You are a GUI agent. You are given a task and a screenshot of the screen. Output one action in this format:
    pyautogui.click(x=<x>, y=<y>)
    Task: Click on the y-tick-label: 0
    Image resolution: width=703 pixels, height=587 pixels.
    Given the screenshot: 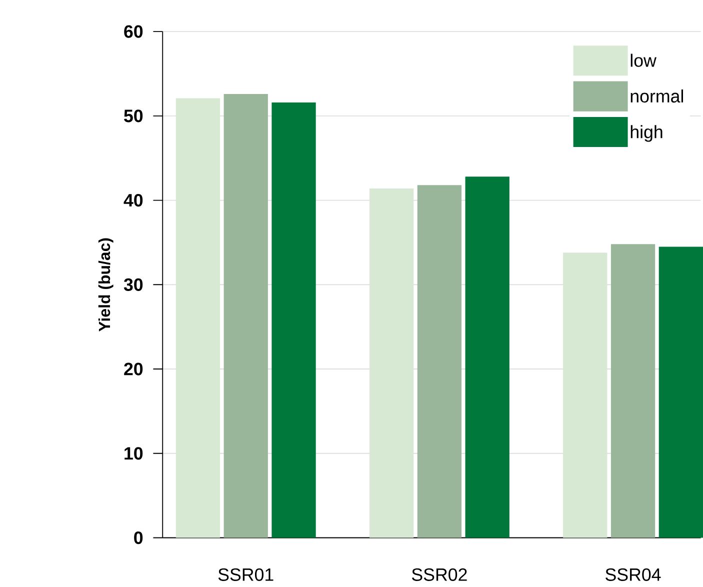 What is the action you would take?
    pyautogui.click(x=138, y=538)
    